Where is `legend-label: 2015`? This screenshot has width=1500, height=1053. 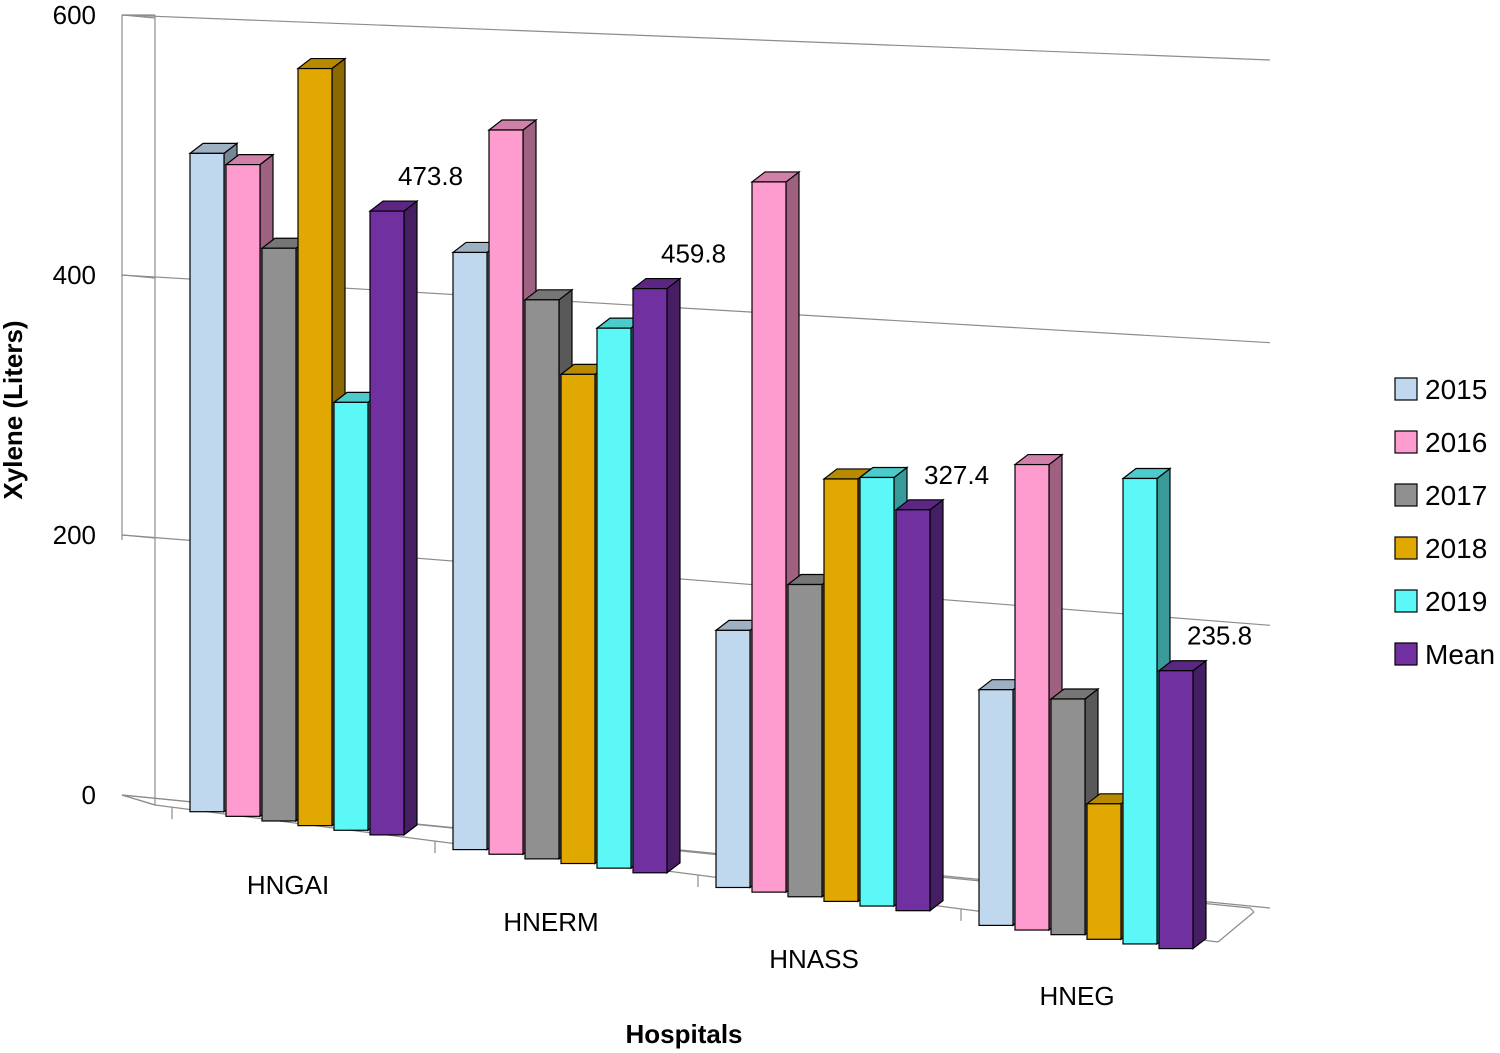 legend-label: 2015 is located at coordinates (1456, 389).